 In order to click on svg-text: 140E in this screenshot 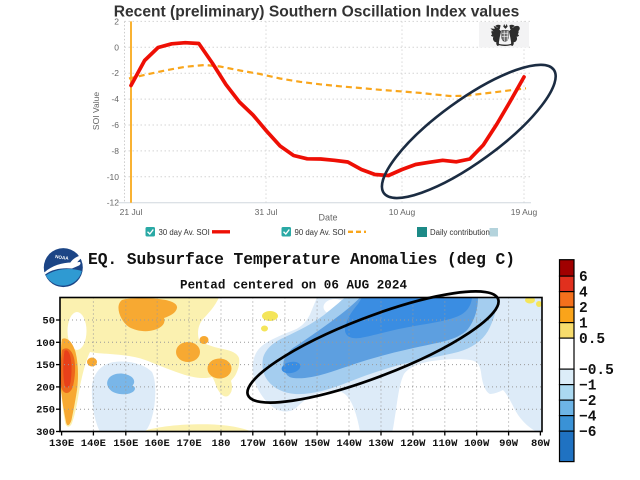, I will do `click(93, 444)`.